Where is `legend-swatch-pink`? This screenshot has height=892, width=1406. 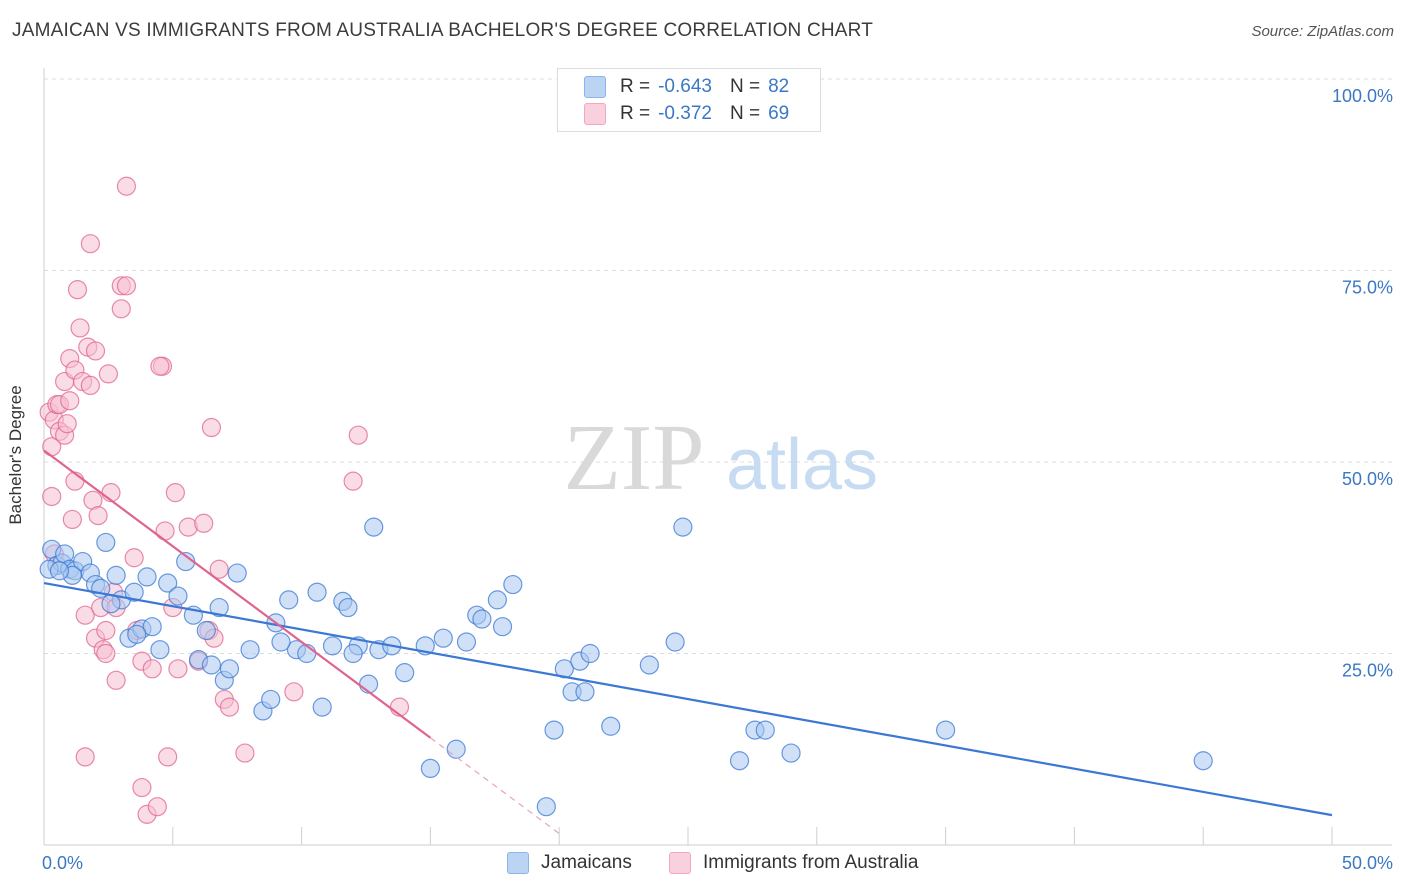 legend-swatch-pink is located at coordinates (680, 863).